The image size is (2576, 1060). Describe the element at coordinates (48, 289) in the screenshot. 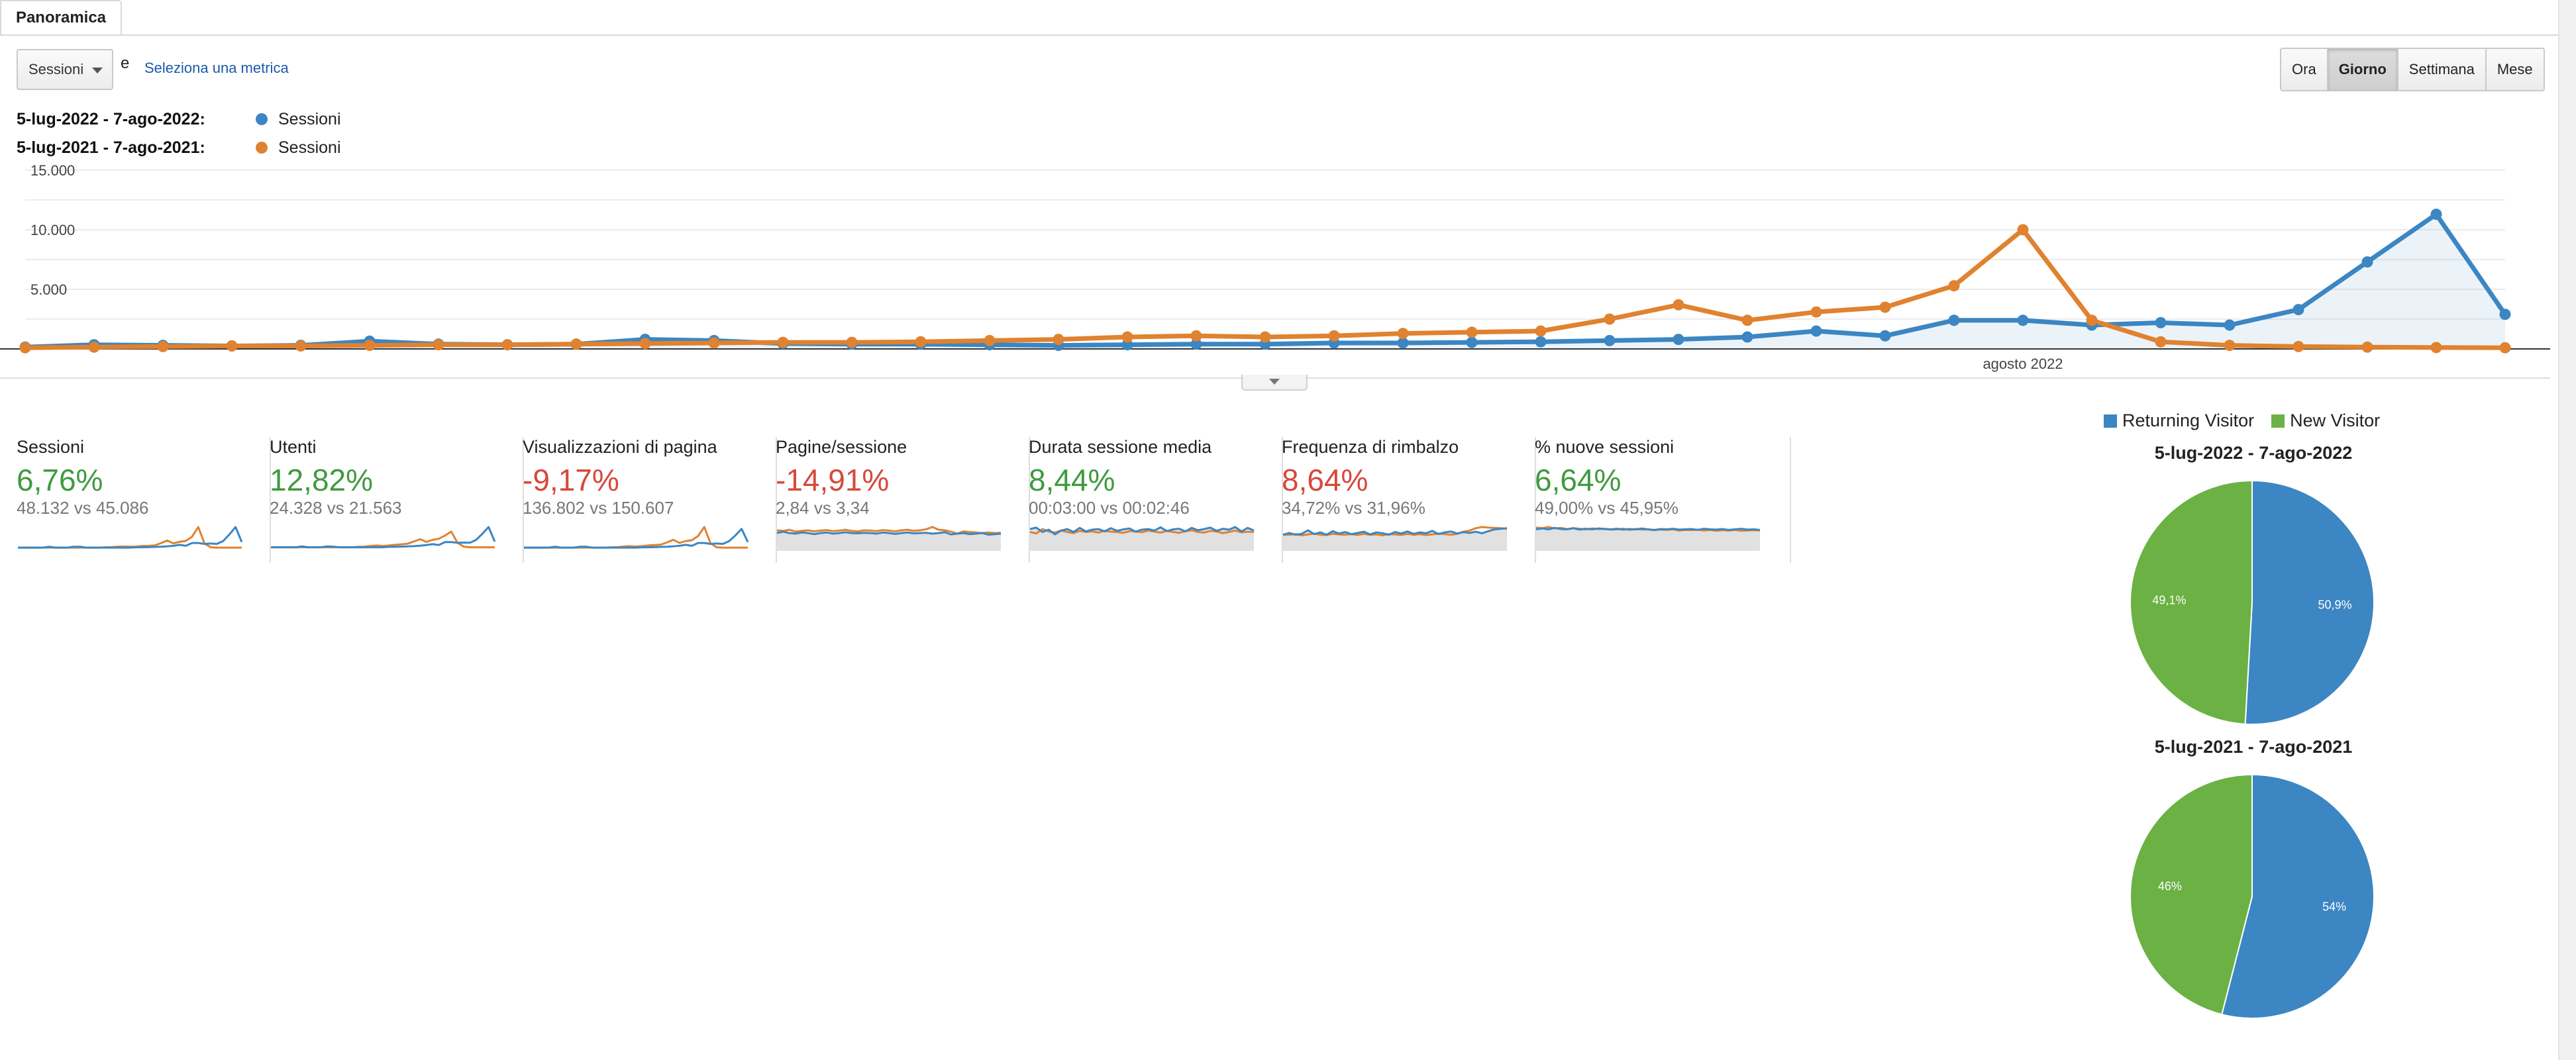

I see `y-tick-label: 5.000` at that location.